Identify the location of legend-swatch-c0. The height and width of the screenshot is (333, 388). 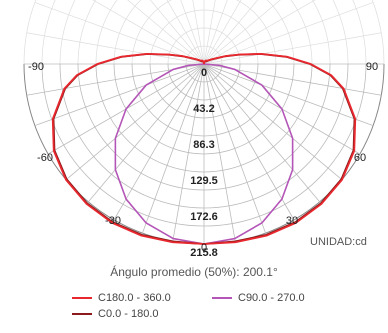
(82, 314).